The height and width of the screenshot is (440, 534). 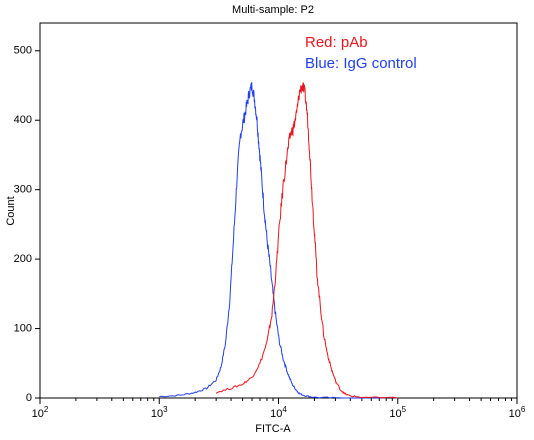 What do you see at coordinates (273, 429) in the screenshot?
I see `x-axis-label: FITC-A` at bounding box center [273, 429].